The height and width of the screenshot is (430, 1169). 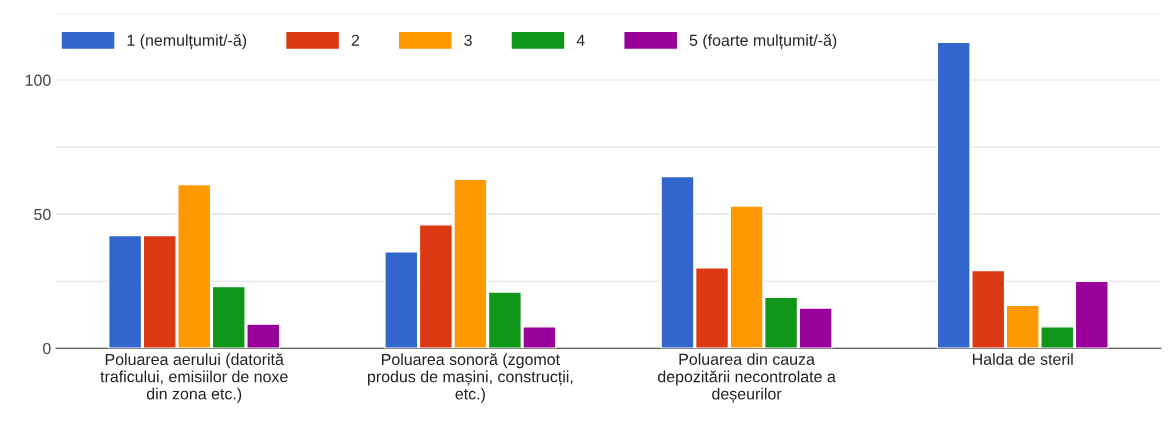 I want to click on y-tick-label: 0, so click(x=46, y=348).